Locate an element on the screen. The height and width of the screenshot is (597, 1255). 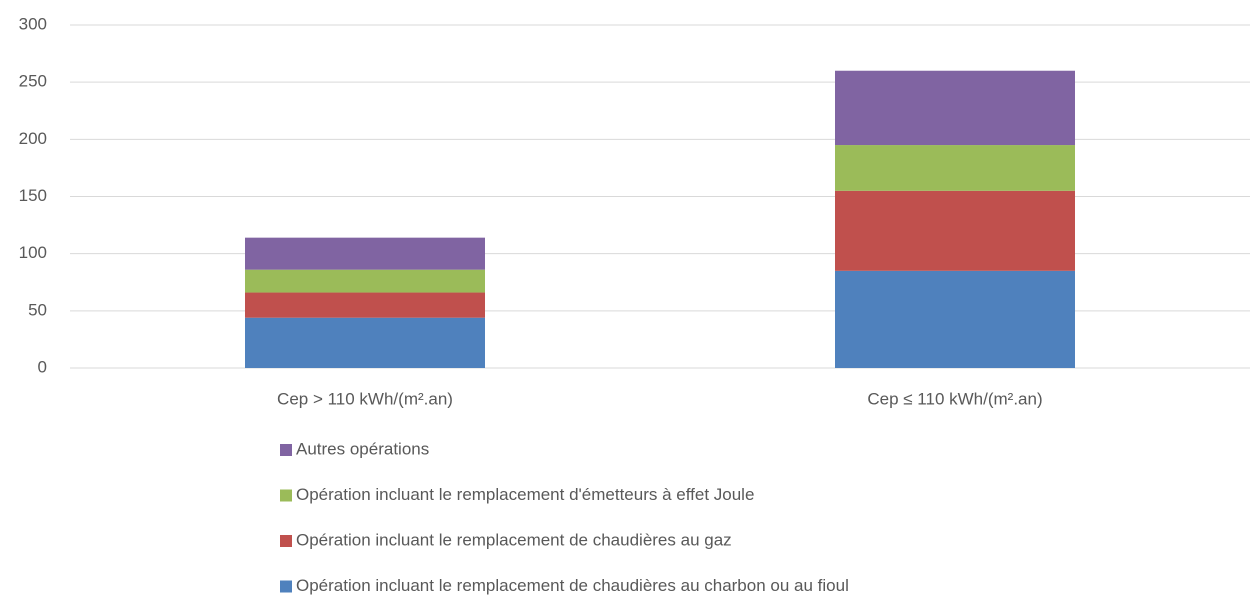
y-tick-label: 250 is located at coordinates (33, 81).